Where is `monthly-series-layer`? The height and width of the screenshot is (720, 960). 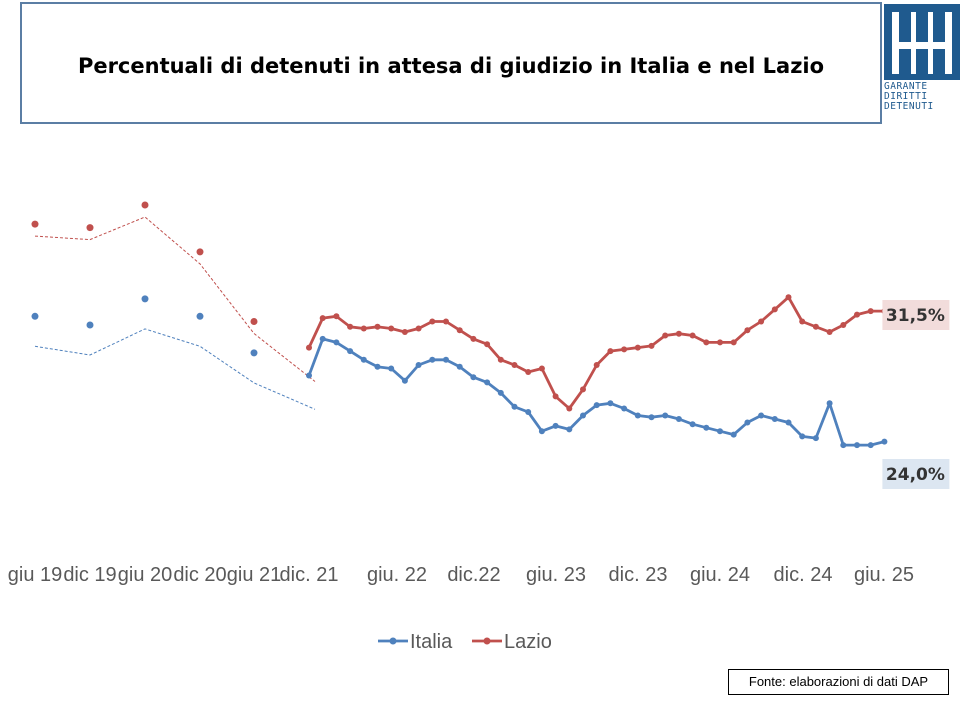 monthly-series-layer is located at coordinates (597, 371).